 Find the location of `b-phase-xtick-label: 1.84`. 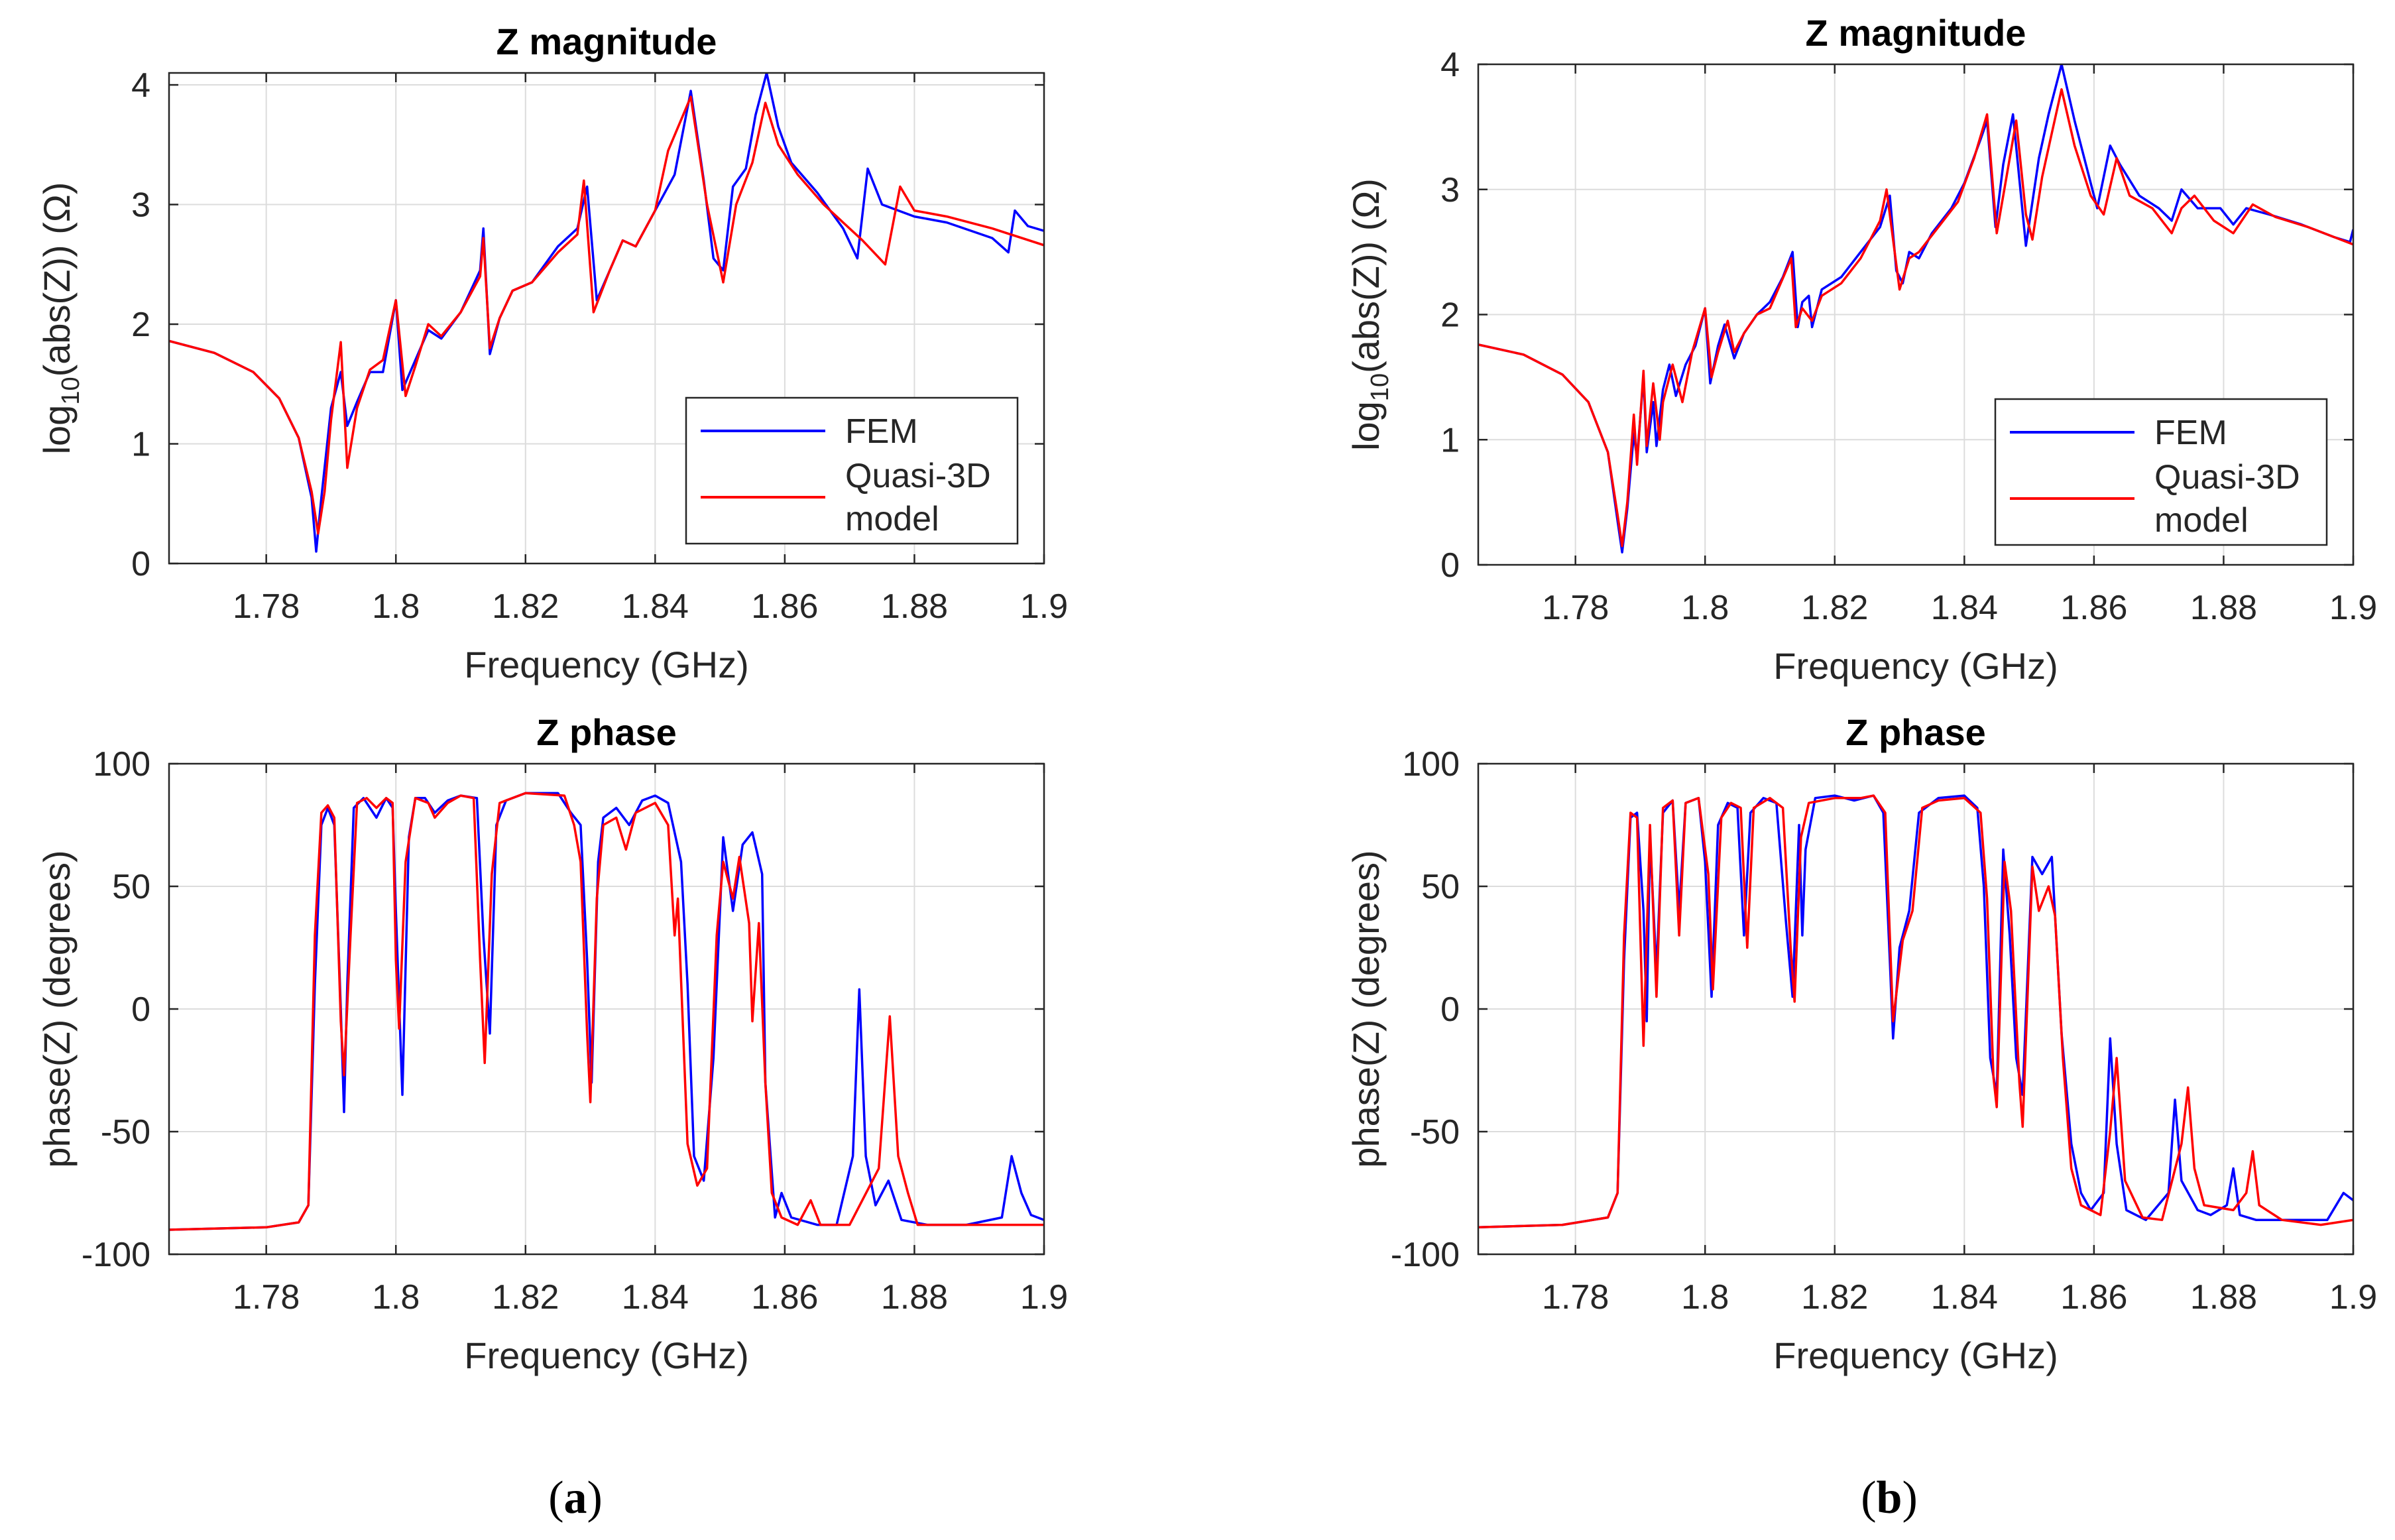

b-phase-xtick-label: 1.84 is located at coordinates (1964, 1297).